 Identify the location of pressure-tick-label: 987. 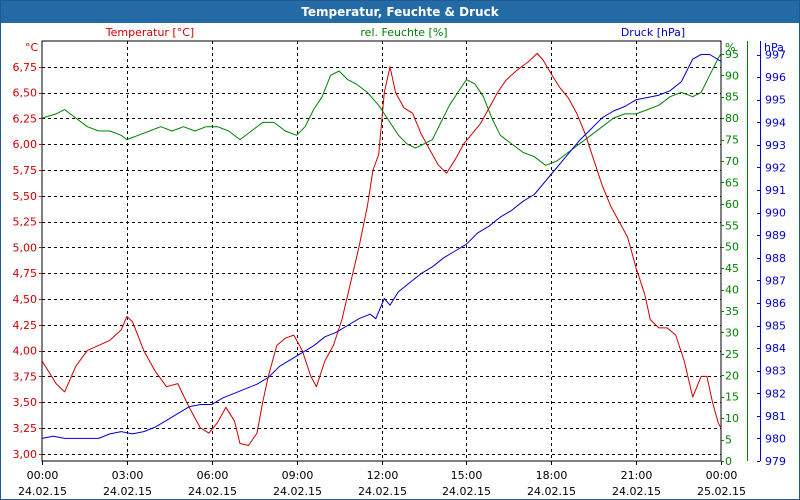
(775, 280).